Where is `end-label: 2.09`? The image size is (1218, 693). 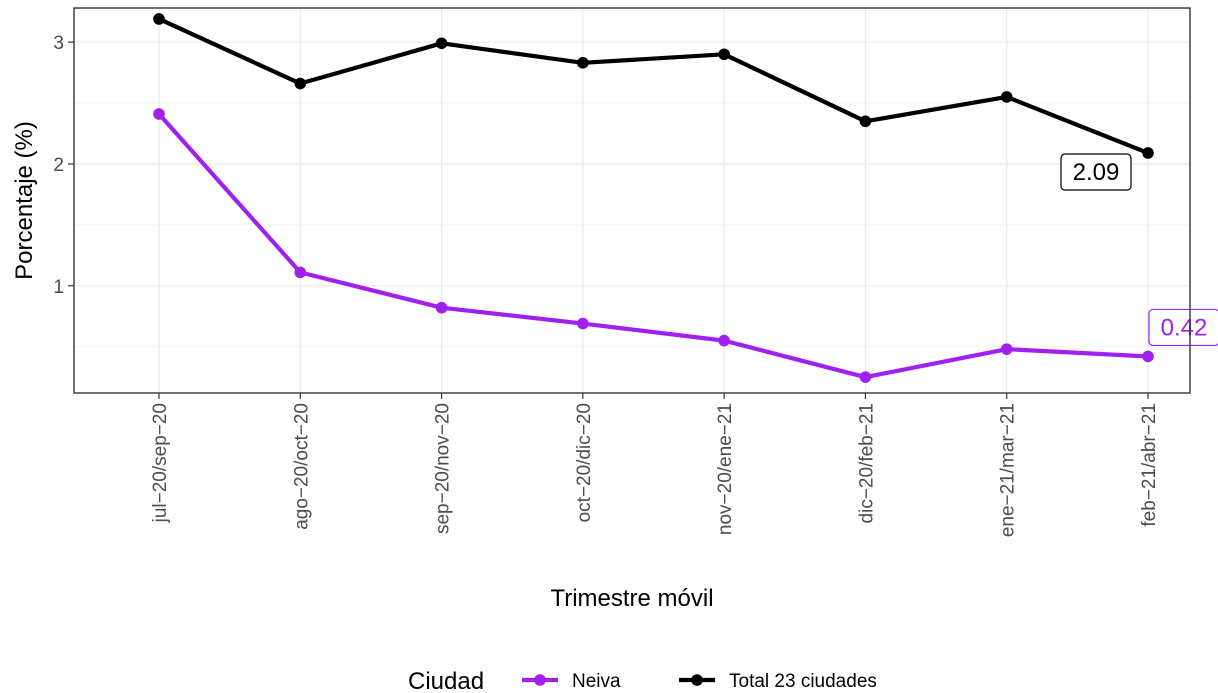
end-label: 2.09 is located at coordinates (1096, 172).